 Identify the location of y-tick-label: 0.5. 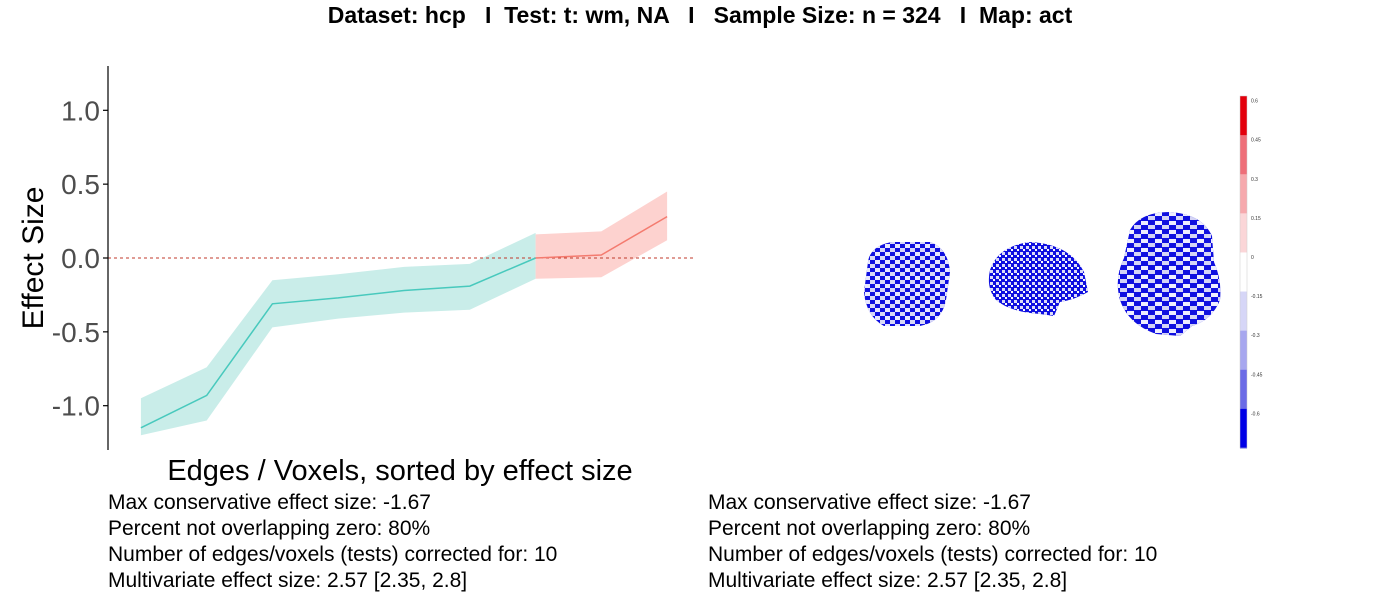
(80, 184).